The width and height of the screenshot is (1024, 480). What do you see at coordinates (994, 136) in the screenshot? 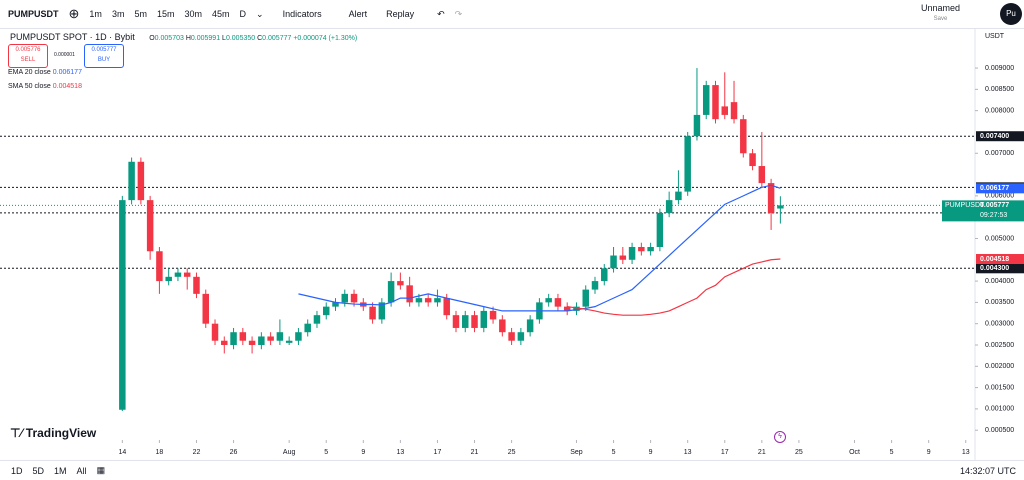
I see `level-label: 0.007400` at bounding box center [994, 136].